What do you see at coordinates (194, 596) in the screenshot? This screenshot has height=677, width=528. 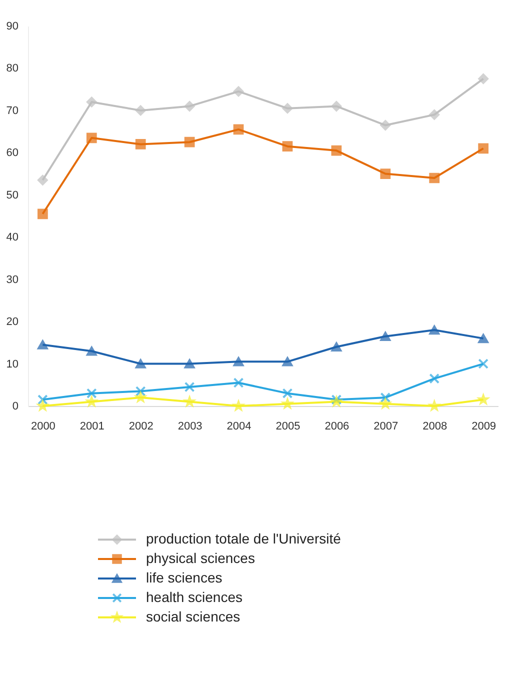 I see `legend-label: health sciences` at bounding box center [194, 596].